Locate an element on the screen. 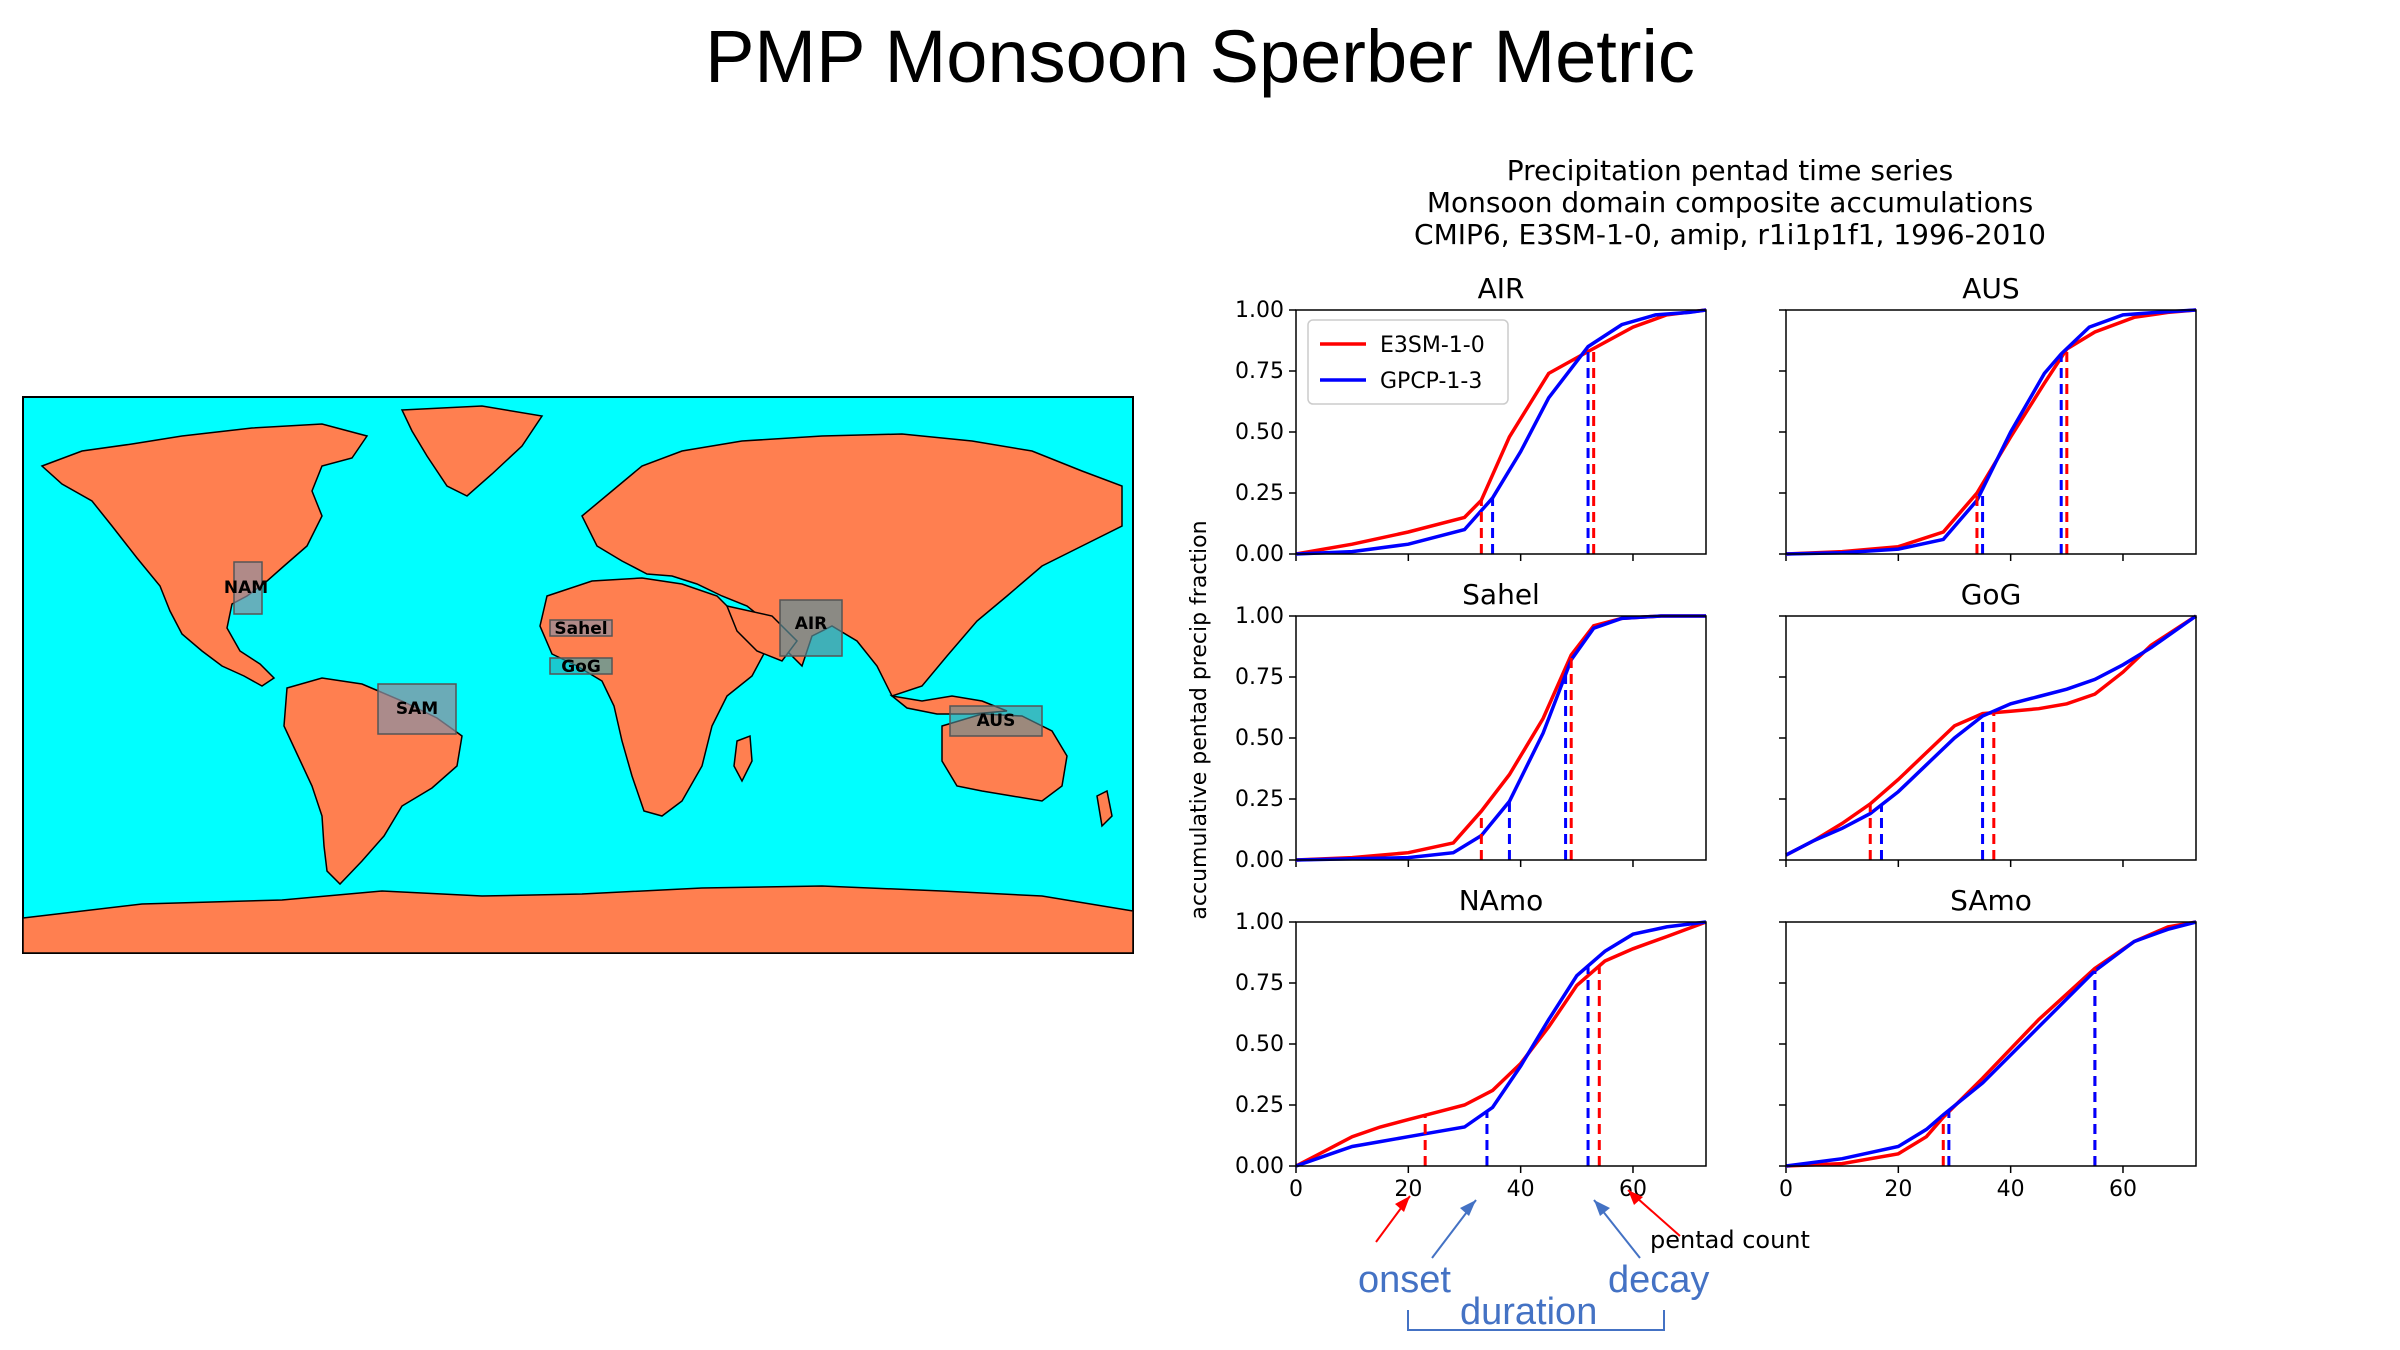 This screenshot has width=2400, height=1350. legend-label-gpcp-1-3: GPCP-1-3 is located at coordinates (1431, 381).